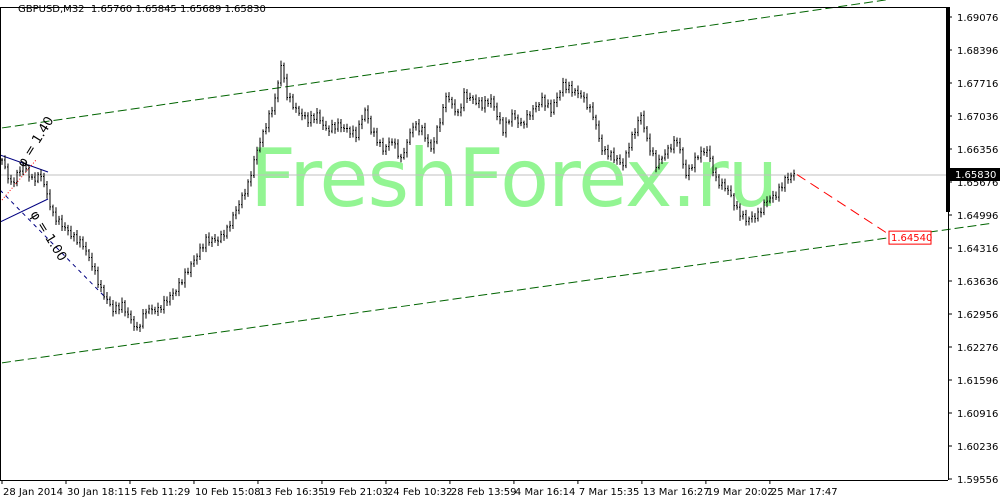 This screenshot has width=1000, height=500. I want to click on y-tick-label: 1.62956, so click(977, 315).